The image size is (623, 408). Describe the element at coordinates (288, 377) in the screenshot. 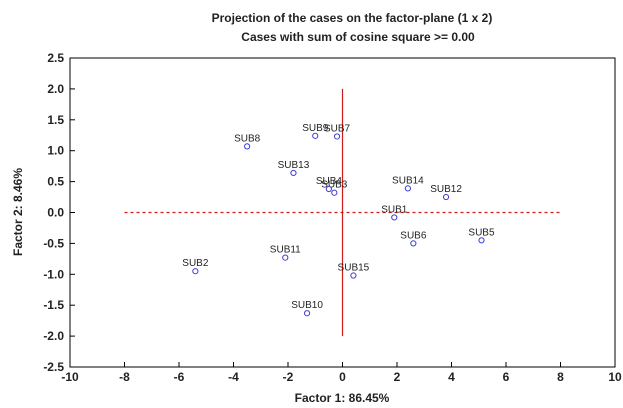

I see `x-tick-label: -2` at that location.